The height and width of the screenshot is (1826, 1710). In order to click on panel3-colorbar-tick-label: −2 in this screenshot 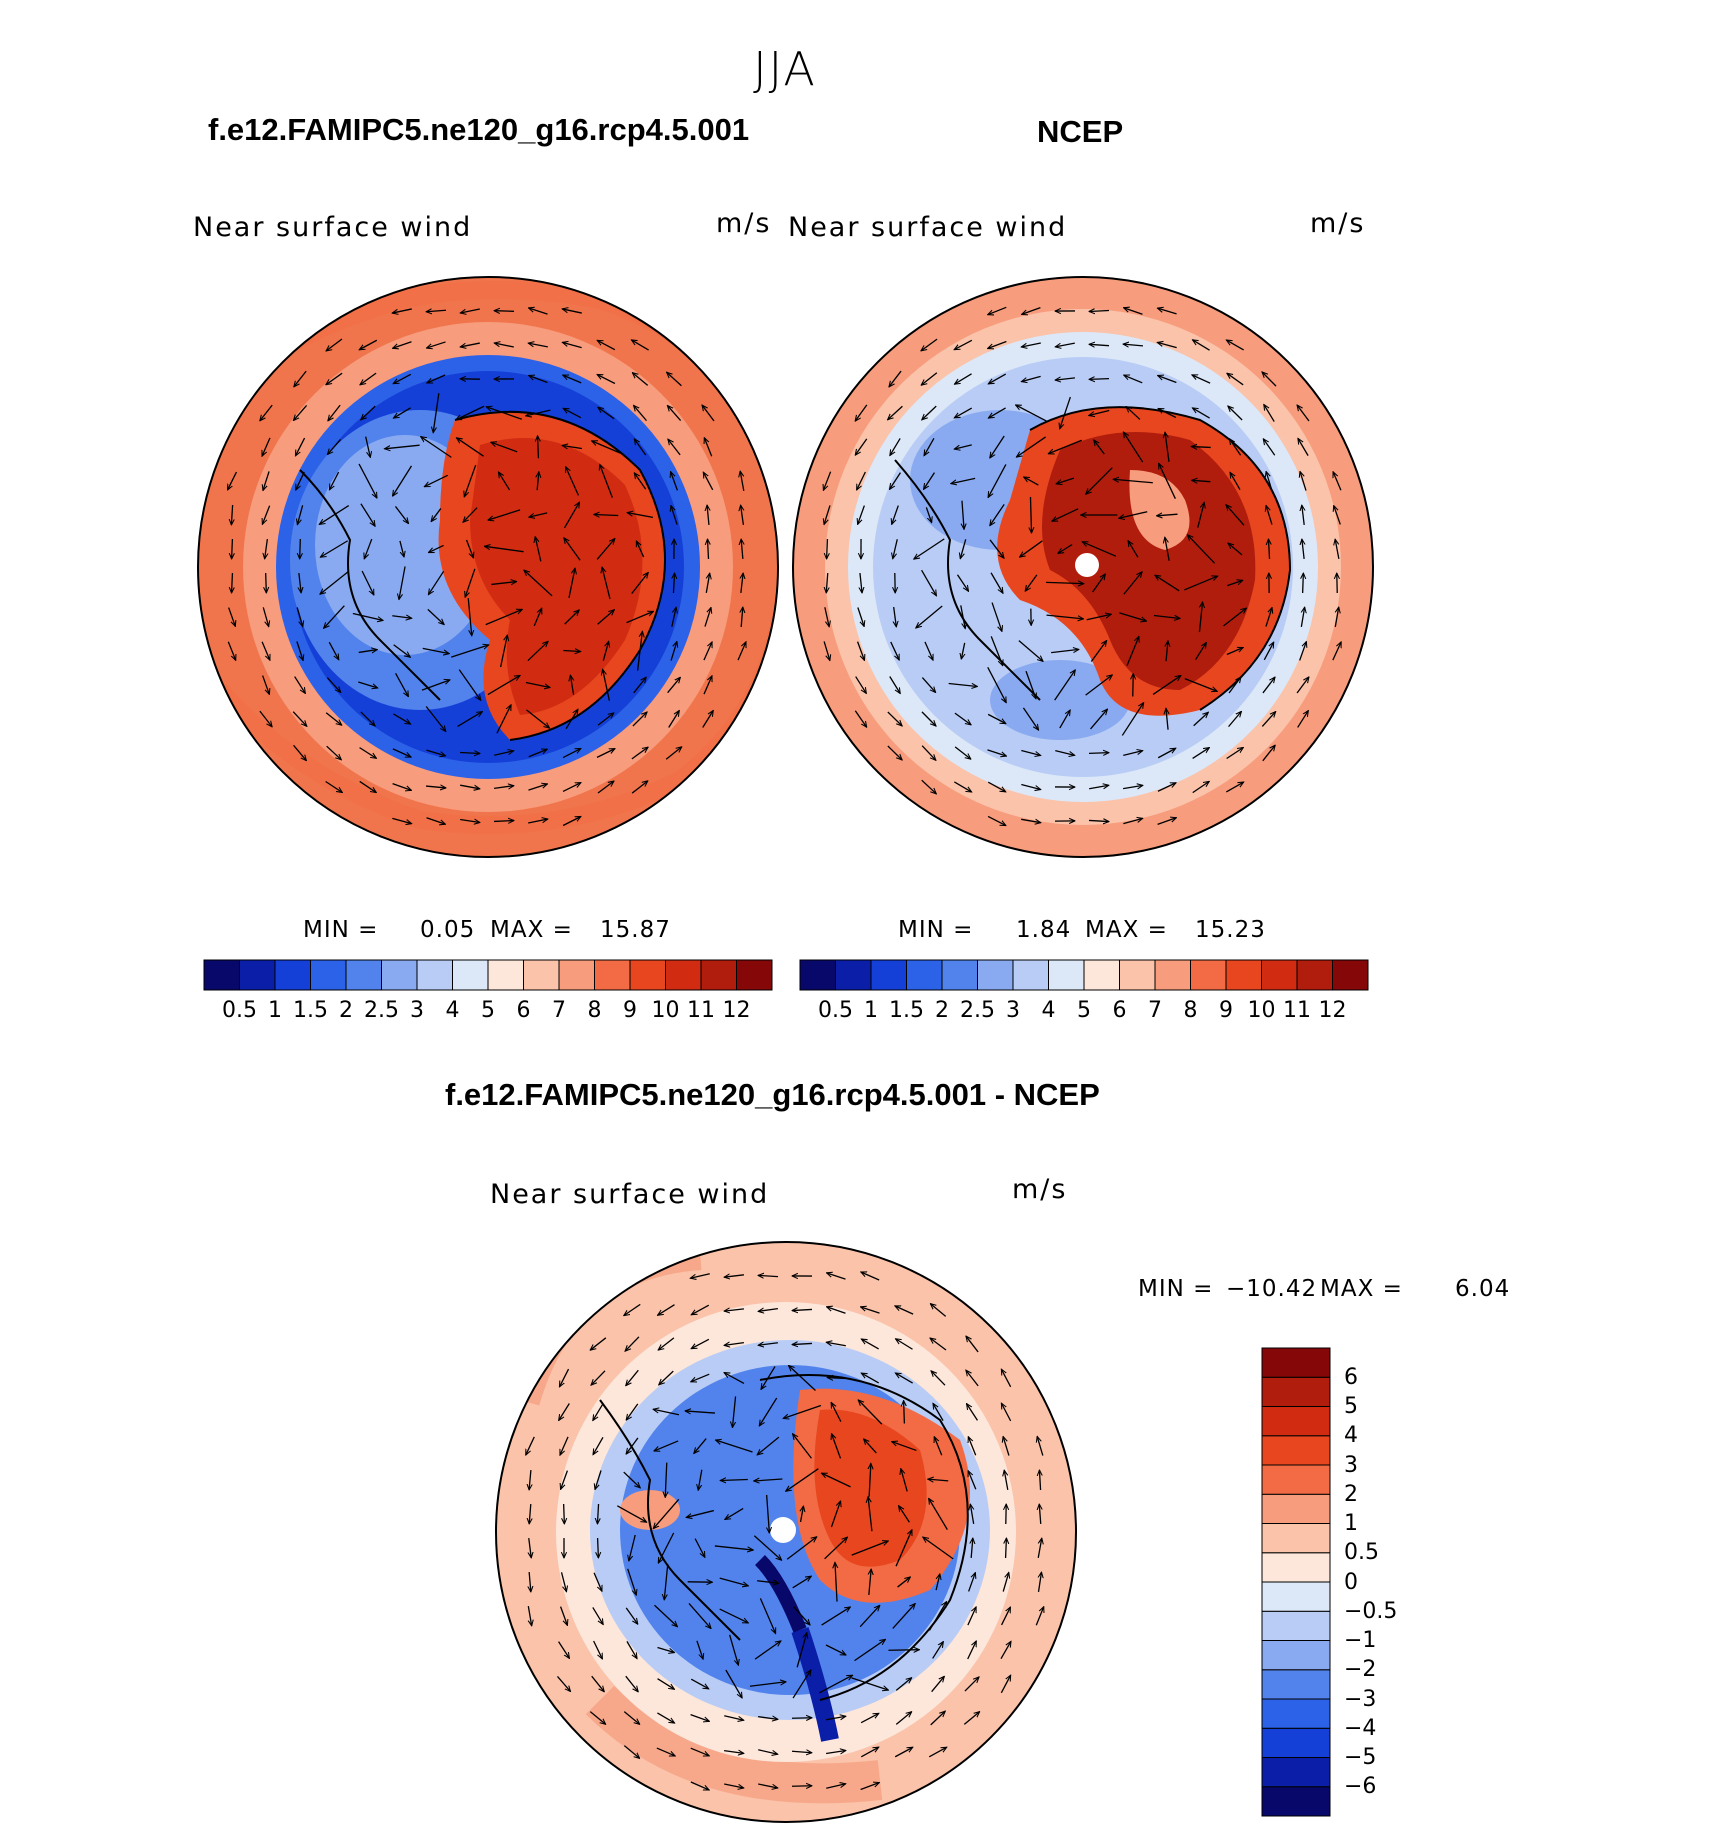, I will do `click(1360, 1670)`.